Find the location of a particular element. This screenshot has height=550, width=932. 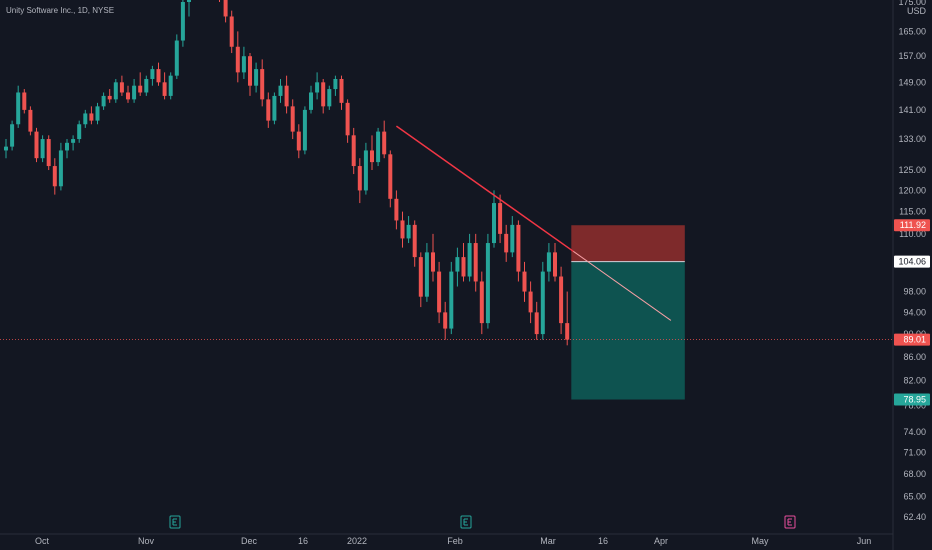

last-price-badge-bg is located at coordinates (912, 339).